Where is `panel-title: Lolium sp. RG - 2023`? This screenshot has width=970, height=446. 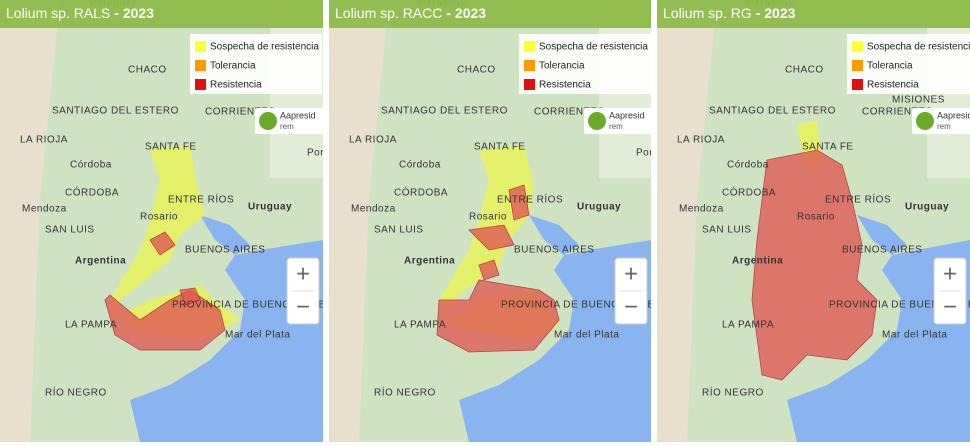
panel-title: Lolium sp. RG - 2023 is located at coordinates (729, 13).